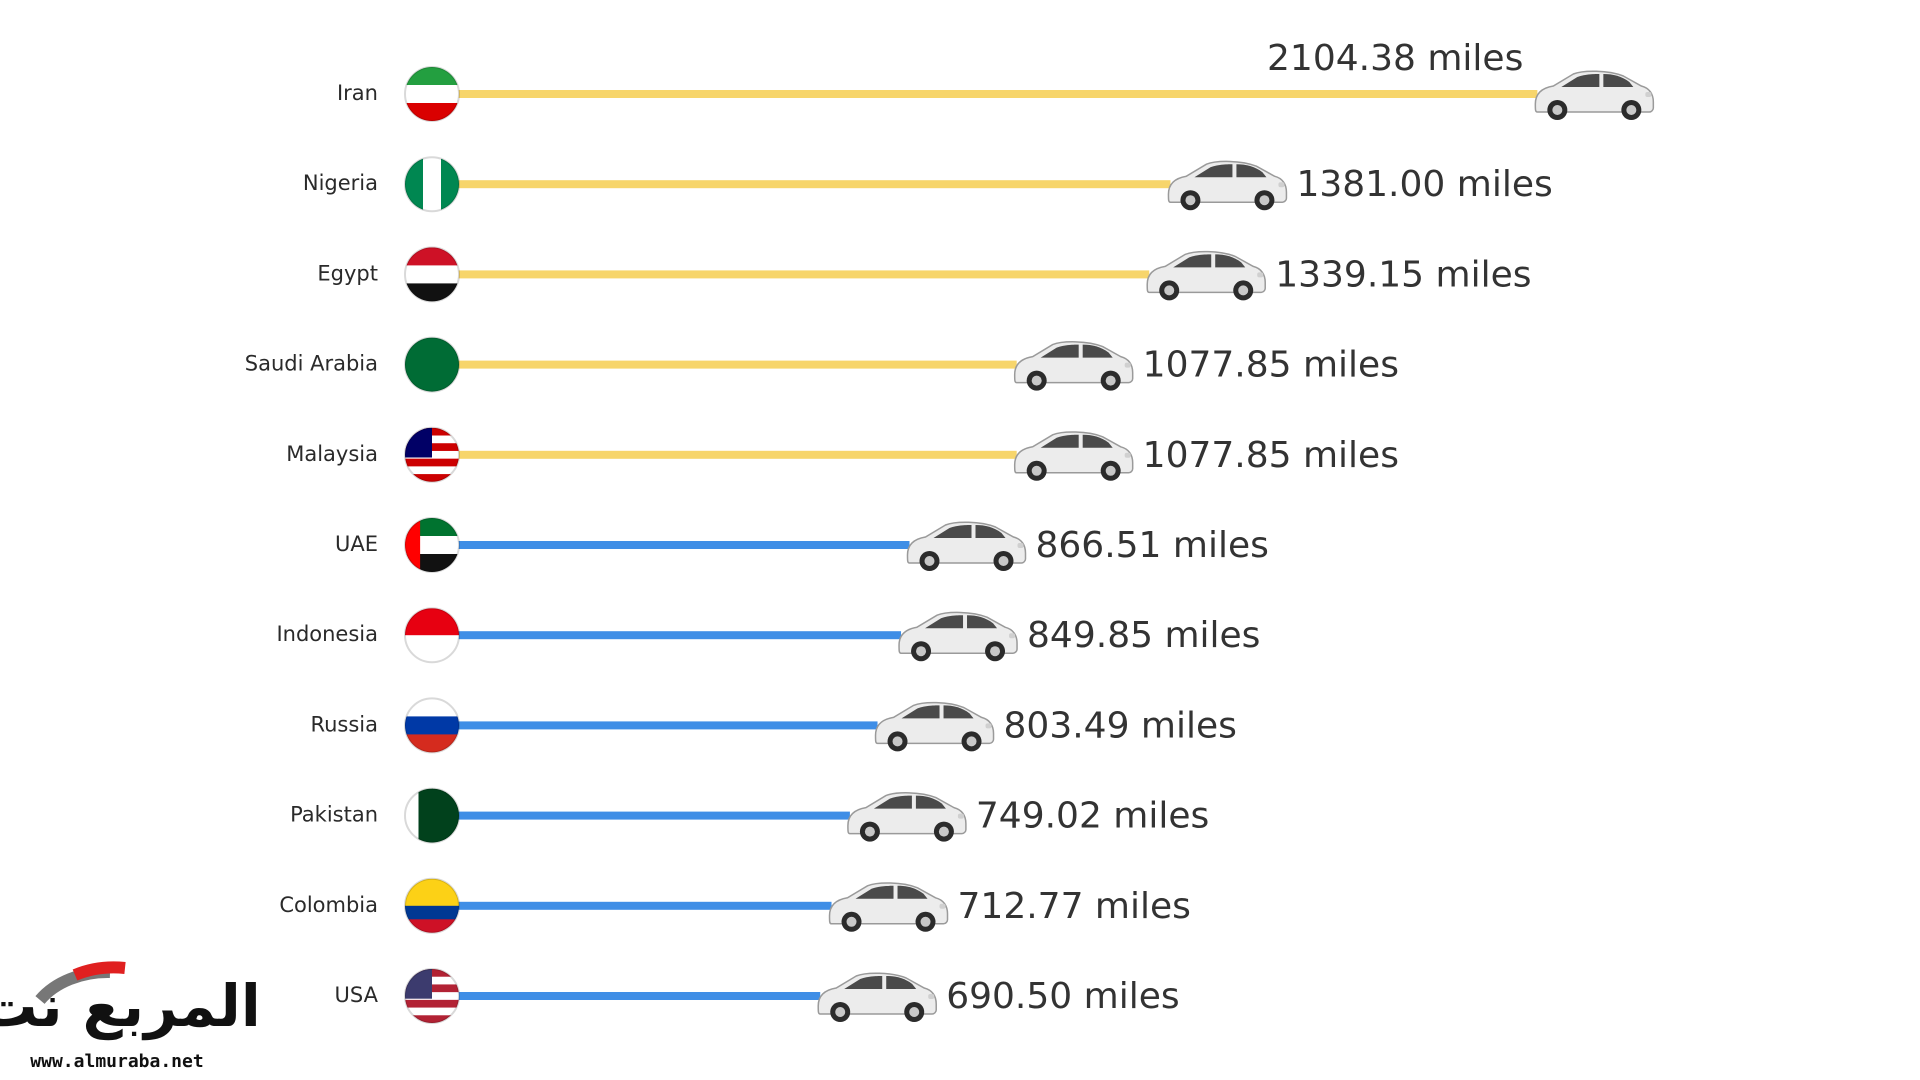 The height and width of the screenshot is (1080, 1920). What do you see at coordinates (1074, 906) in the screenshot?
I see `value-label: 712.77 miles` at bounding box center [1074, 906].